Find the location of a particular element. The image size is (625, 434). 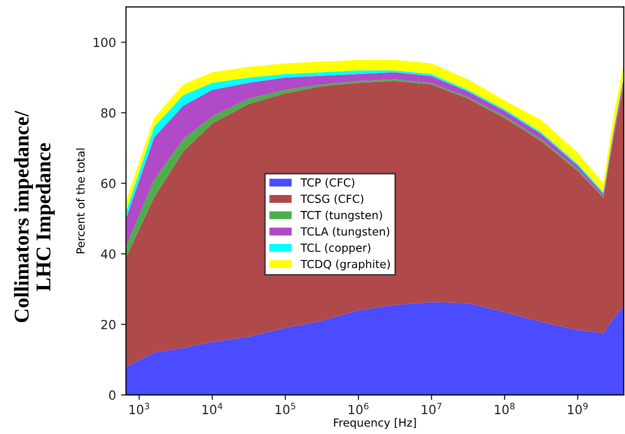

legend-label: TCSG (CFC) is located at coordinates (332, 199).